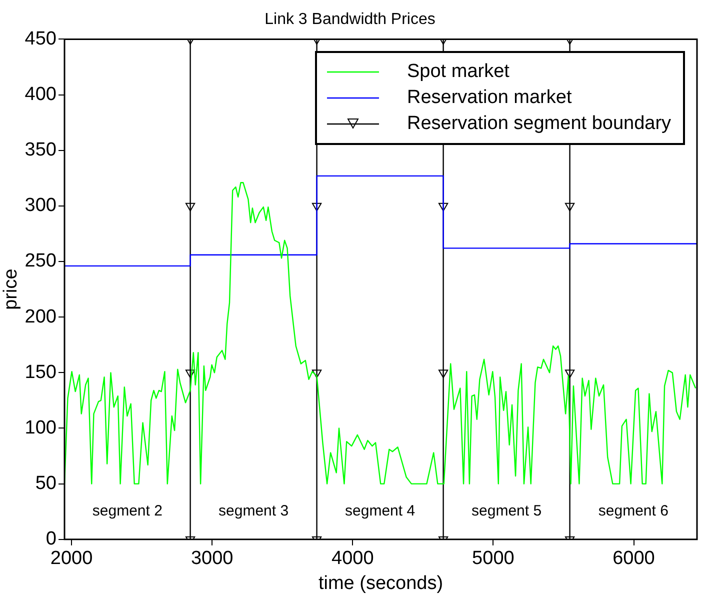 This screenshot has width=703, height=595. What do you see at coordinates (539, 124) in the screenshot?
I see `legend-label: Reservation segment boundary` at bounding box center [539, 124].